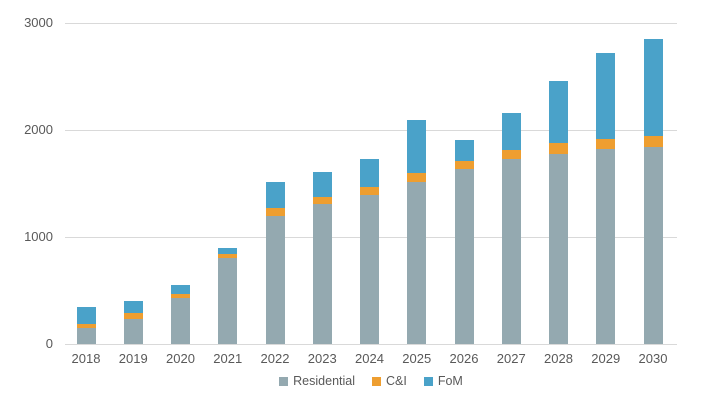 This screenshot has height=405, width=704. What do you see at coordinates (322, 200) in the screenshot?
I see `bar-segment-2023-ci` at bounding box center [322, 200].